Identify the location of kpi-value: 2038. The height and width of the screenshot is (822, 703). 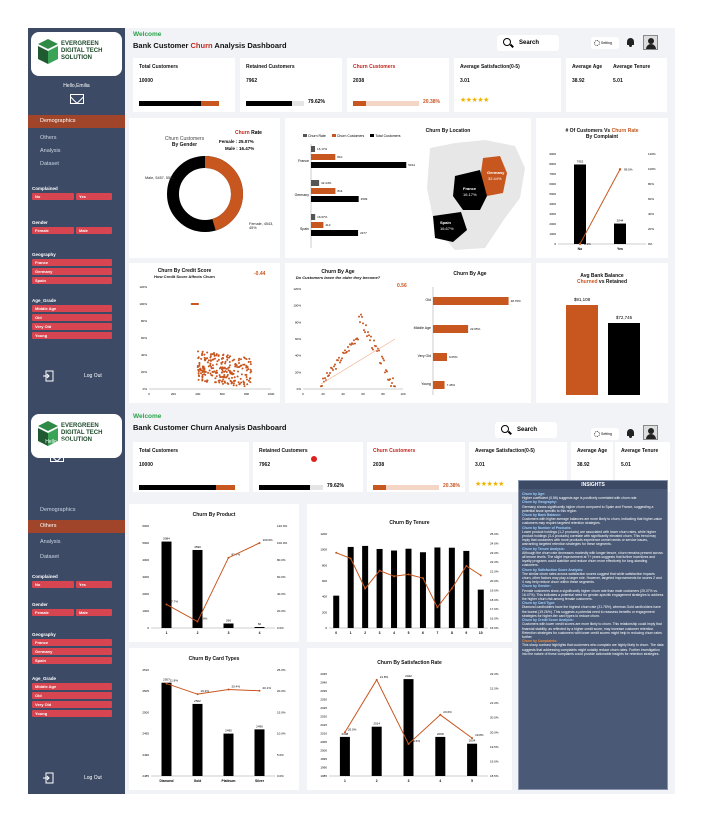
(359, 81).